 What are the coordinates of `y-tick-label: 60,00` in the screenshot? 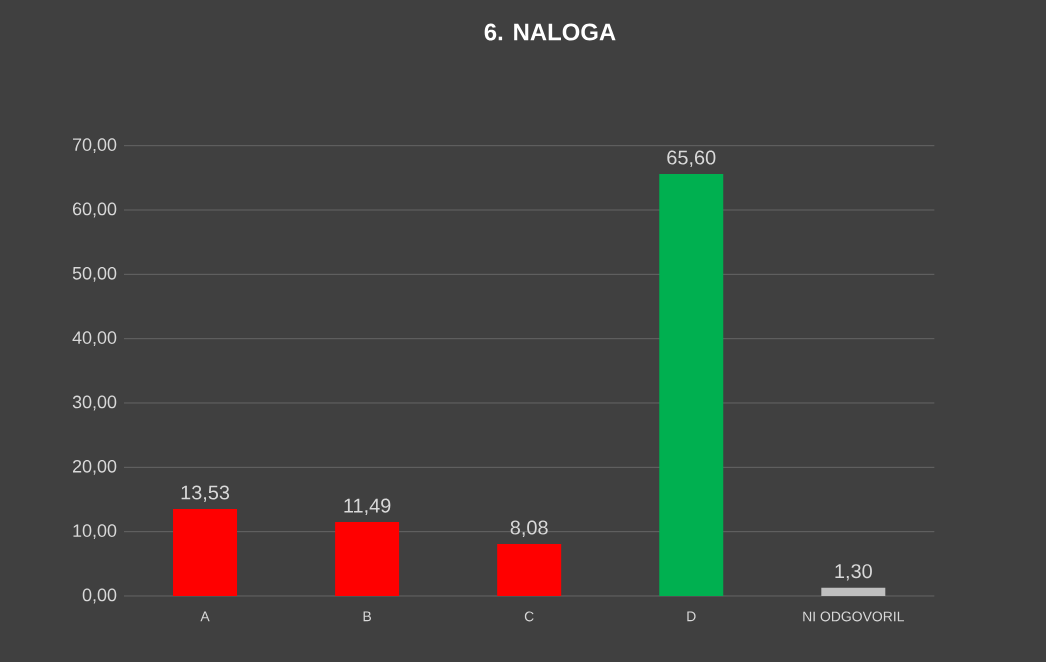 It's located at (94, 210).